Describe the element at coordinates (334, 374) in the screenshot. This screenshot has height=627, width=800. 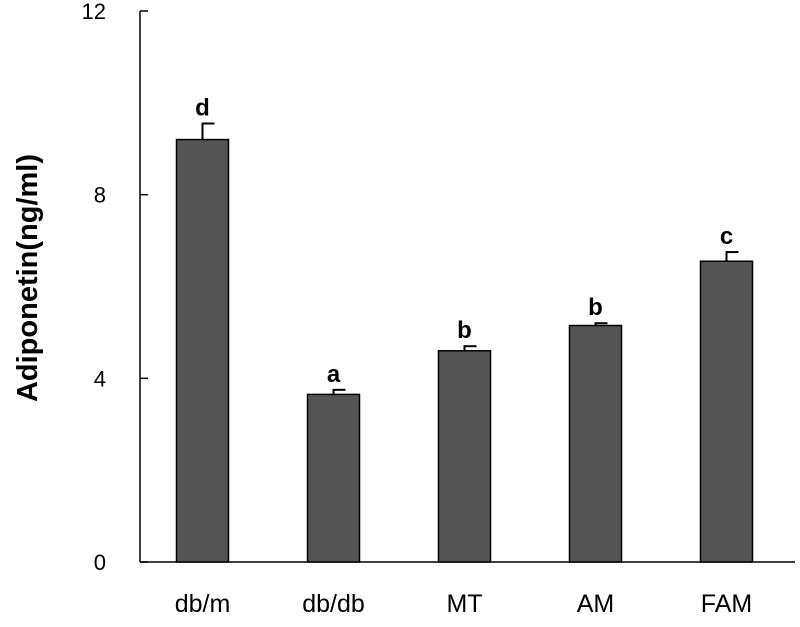
I see `significance-label: a` at that location.